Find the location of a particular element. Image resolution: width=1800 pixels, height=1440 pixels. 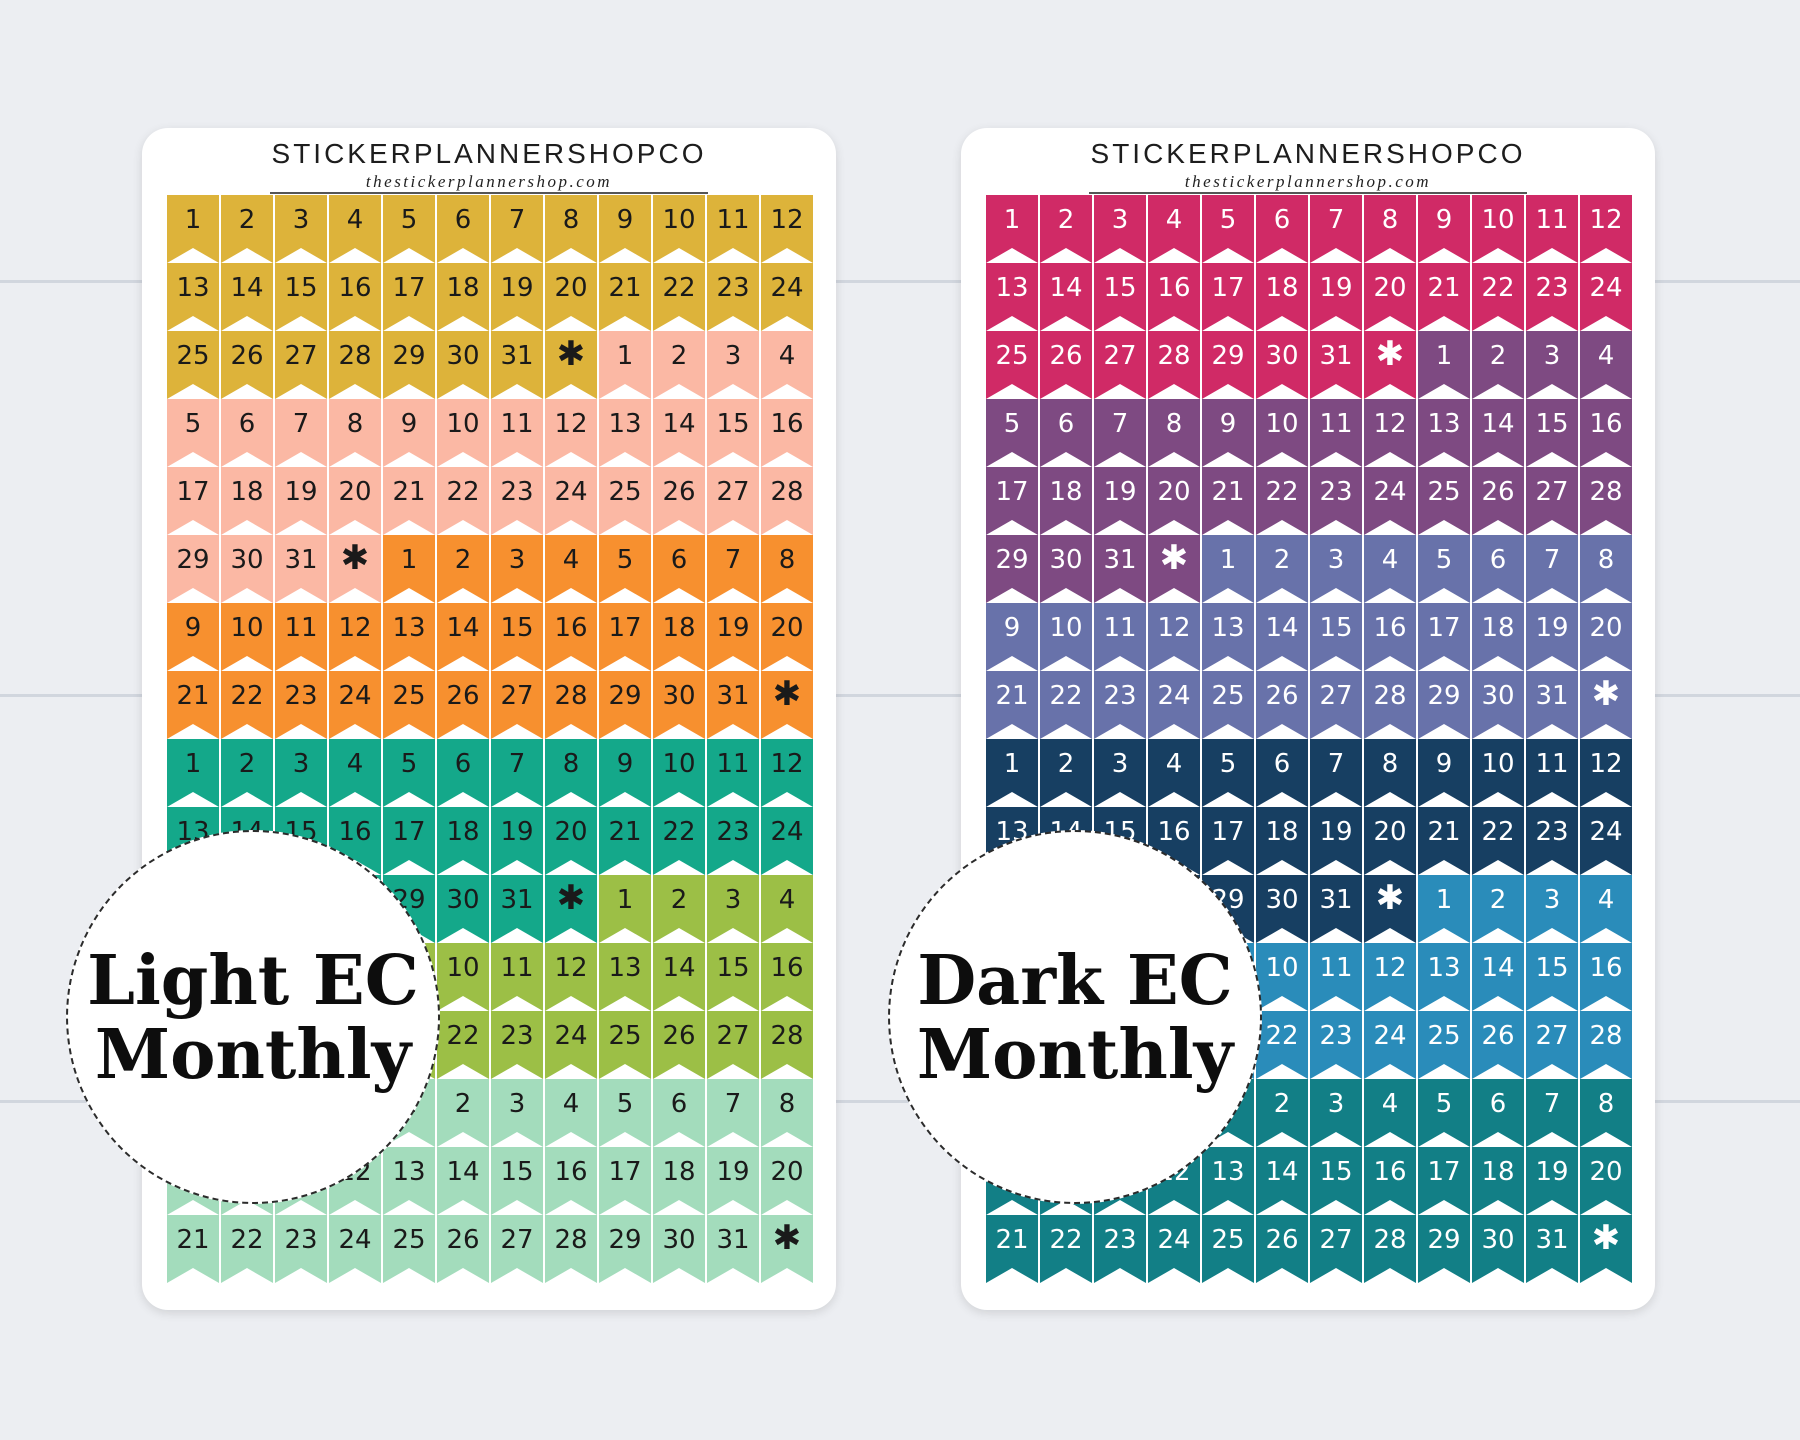

sticker-flag: 8 is located at coordinates (1390, 229).